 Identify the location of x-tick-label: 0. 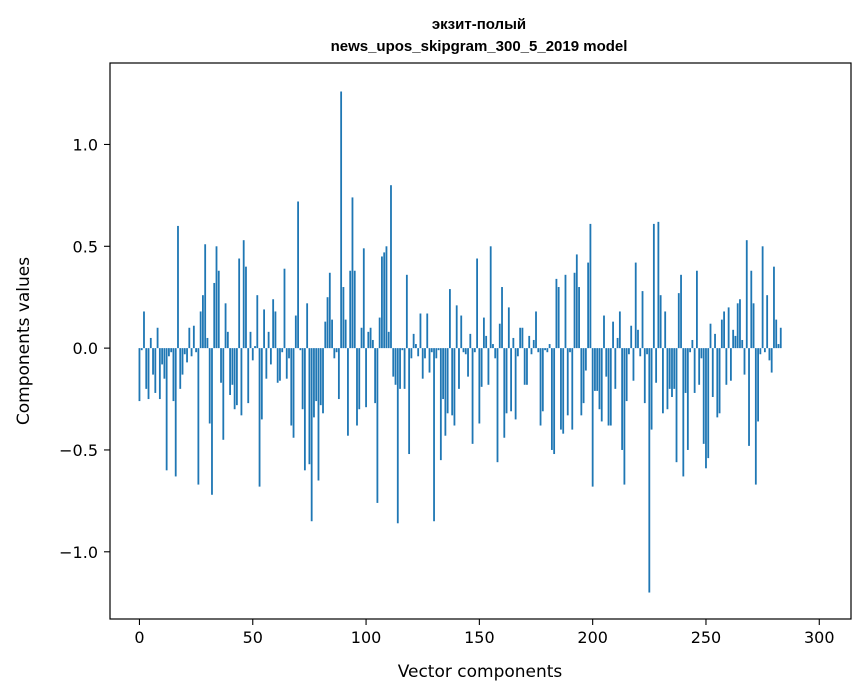
(139, 637).